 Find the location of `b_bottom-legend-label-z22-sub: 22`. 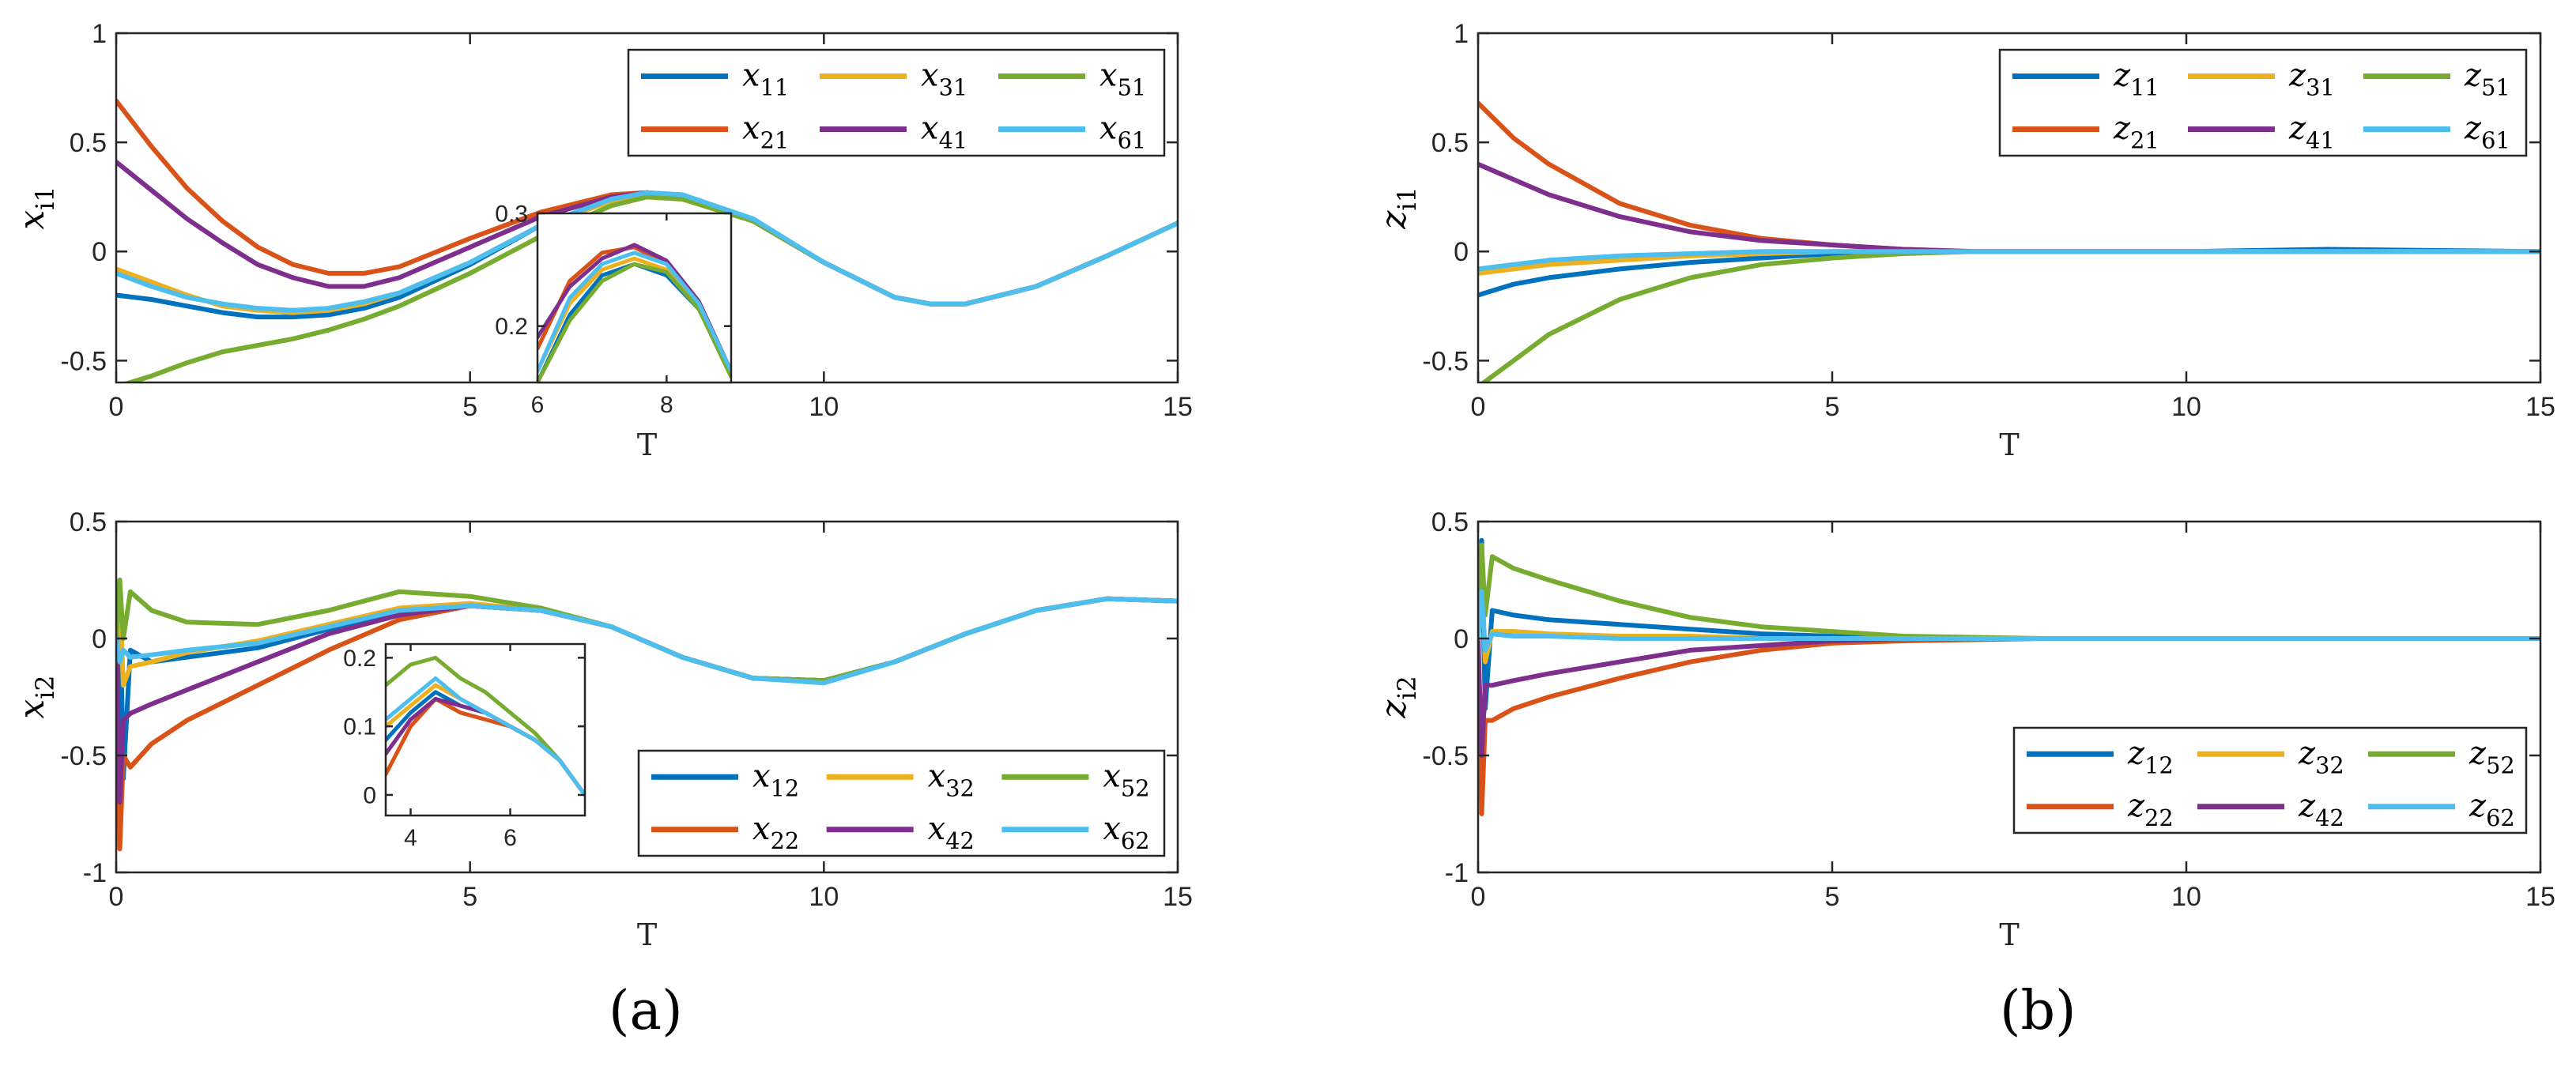

b_bottom-legend-label-z22-sub: 22 is located at coordinates (2159, 817).